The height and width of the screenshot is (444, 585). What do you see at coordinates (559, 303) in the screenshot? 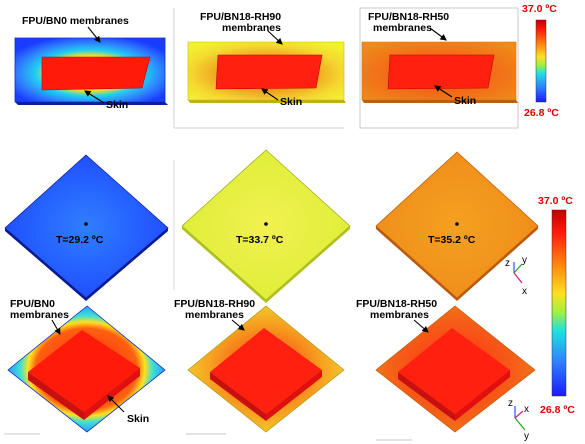
I see `bottom-colorbar-gradient` at bounding box center [559, 303].